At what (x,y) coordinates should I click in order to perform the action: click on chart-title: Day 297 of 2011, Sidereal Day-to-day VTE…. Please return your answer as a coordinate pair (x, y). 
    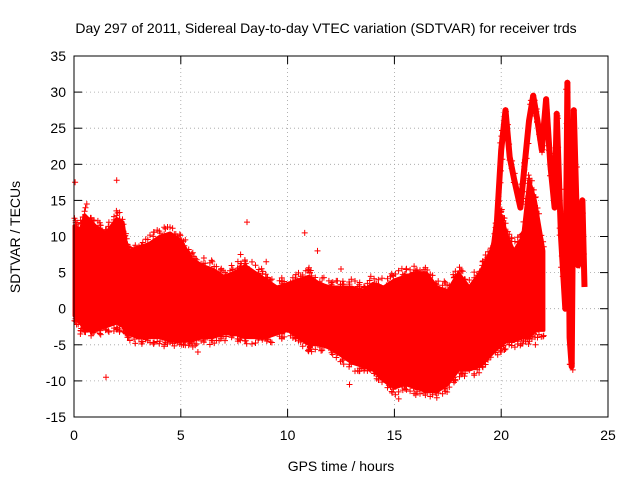
    Looking at the image, I should click on (325, 28).